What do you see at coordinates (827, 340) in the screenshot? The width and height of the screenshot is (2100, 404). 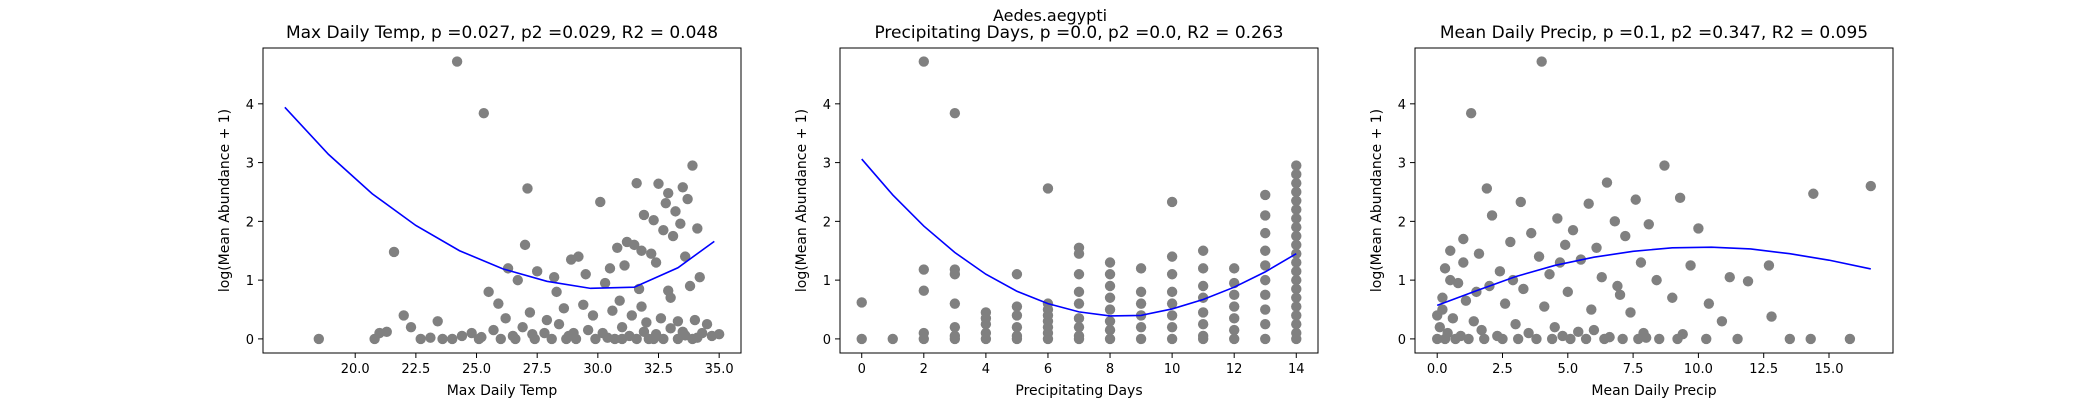 I see `y-tick-label: 0` at bounding box center [827, 340].